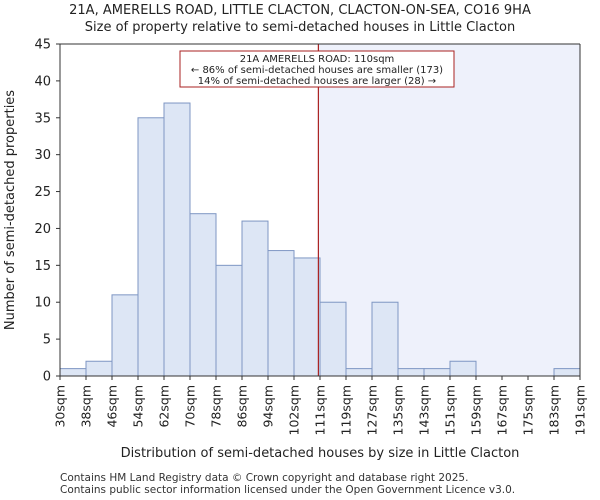 The image size is (600, 500). Describe the element at coordinates (294, 410) in the screenshot. I see `x-tick-label-102sqm: 102sqm` at that location.